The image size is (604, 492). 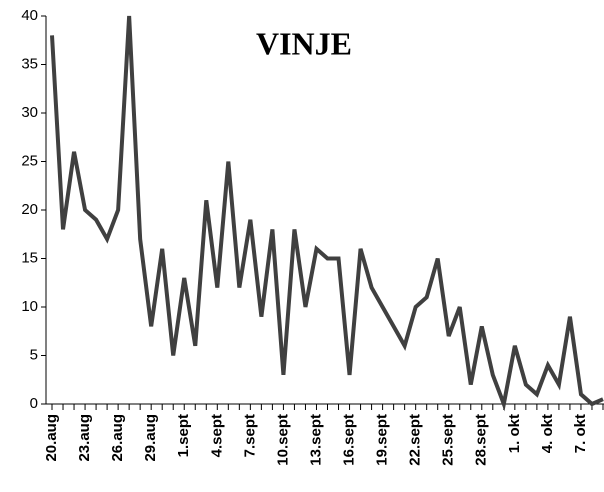 What do you see at coordinates (150, 438) in the screenshot?
I see `x-tick-label: 29.aug` at bounding box center [150, 438].